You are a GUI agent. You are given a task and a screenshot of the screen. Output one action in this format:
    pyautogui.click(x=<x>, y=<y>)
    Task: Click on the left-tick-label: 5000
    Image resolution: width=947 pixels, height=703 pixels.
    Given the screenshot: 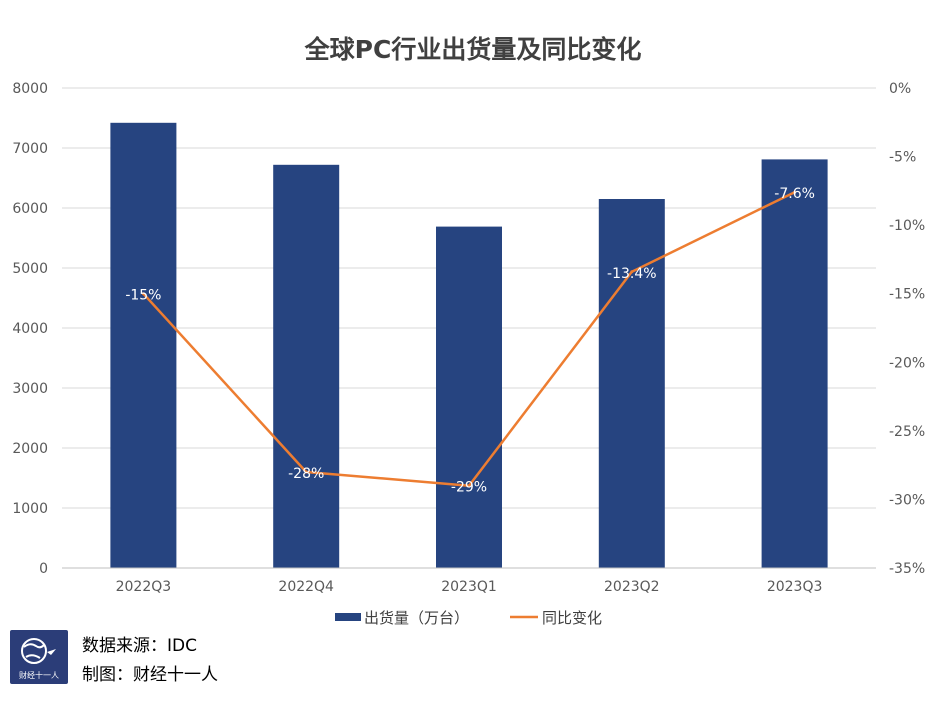 What is the action you would take?
    pyautogui.click(x=30, y=269)
    